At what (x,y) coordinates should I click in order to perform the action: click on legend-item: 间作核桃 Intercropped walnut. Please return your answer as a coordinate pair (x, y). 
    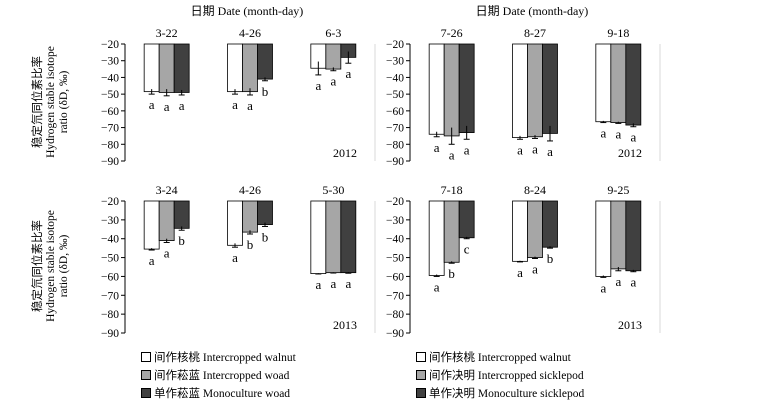
    Looking at the image, I should click on (218, 357).